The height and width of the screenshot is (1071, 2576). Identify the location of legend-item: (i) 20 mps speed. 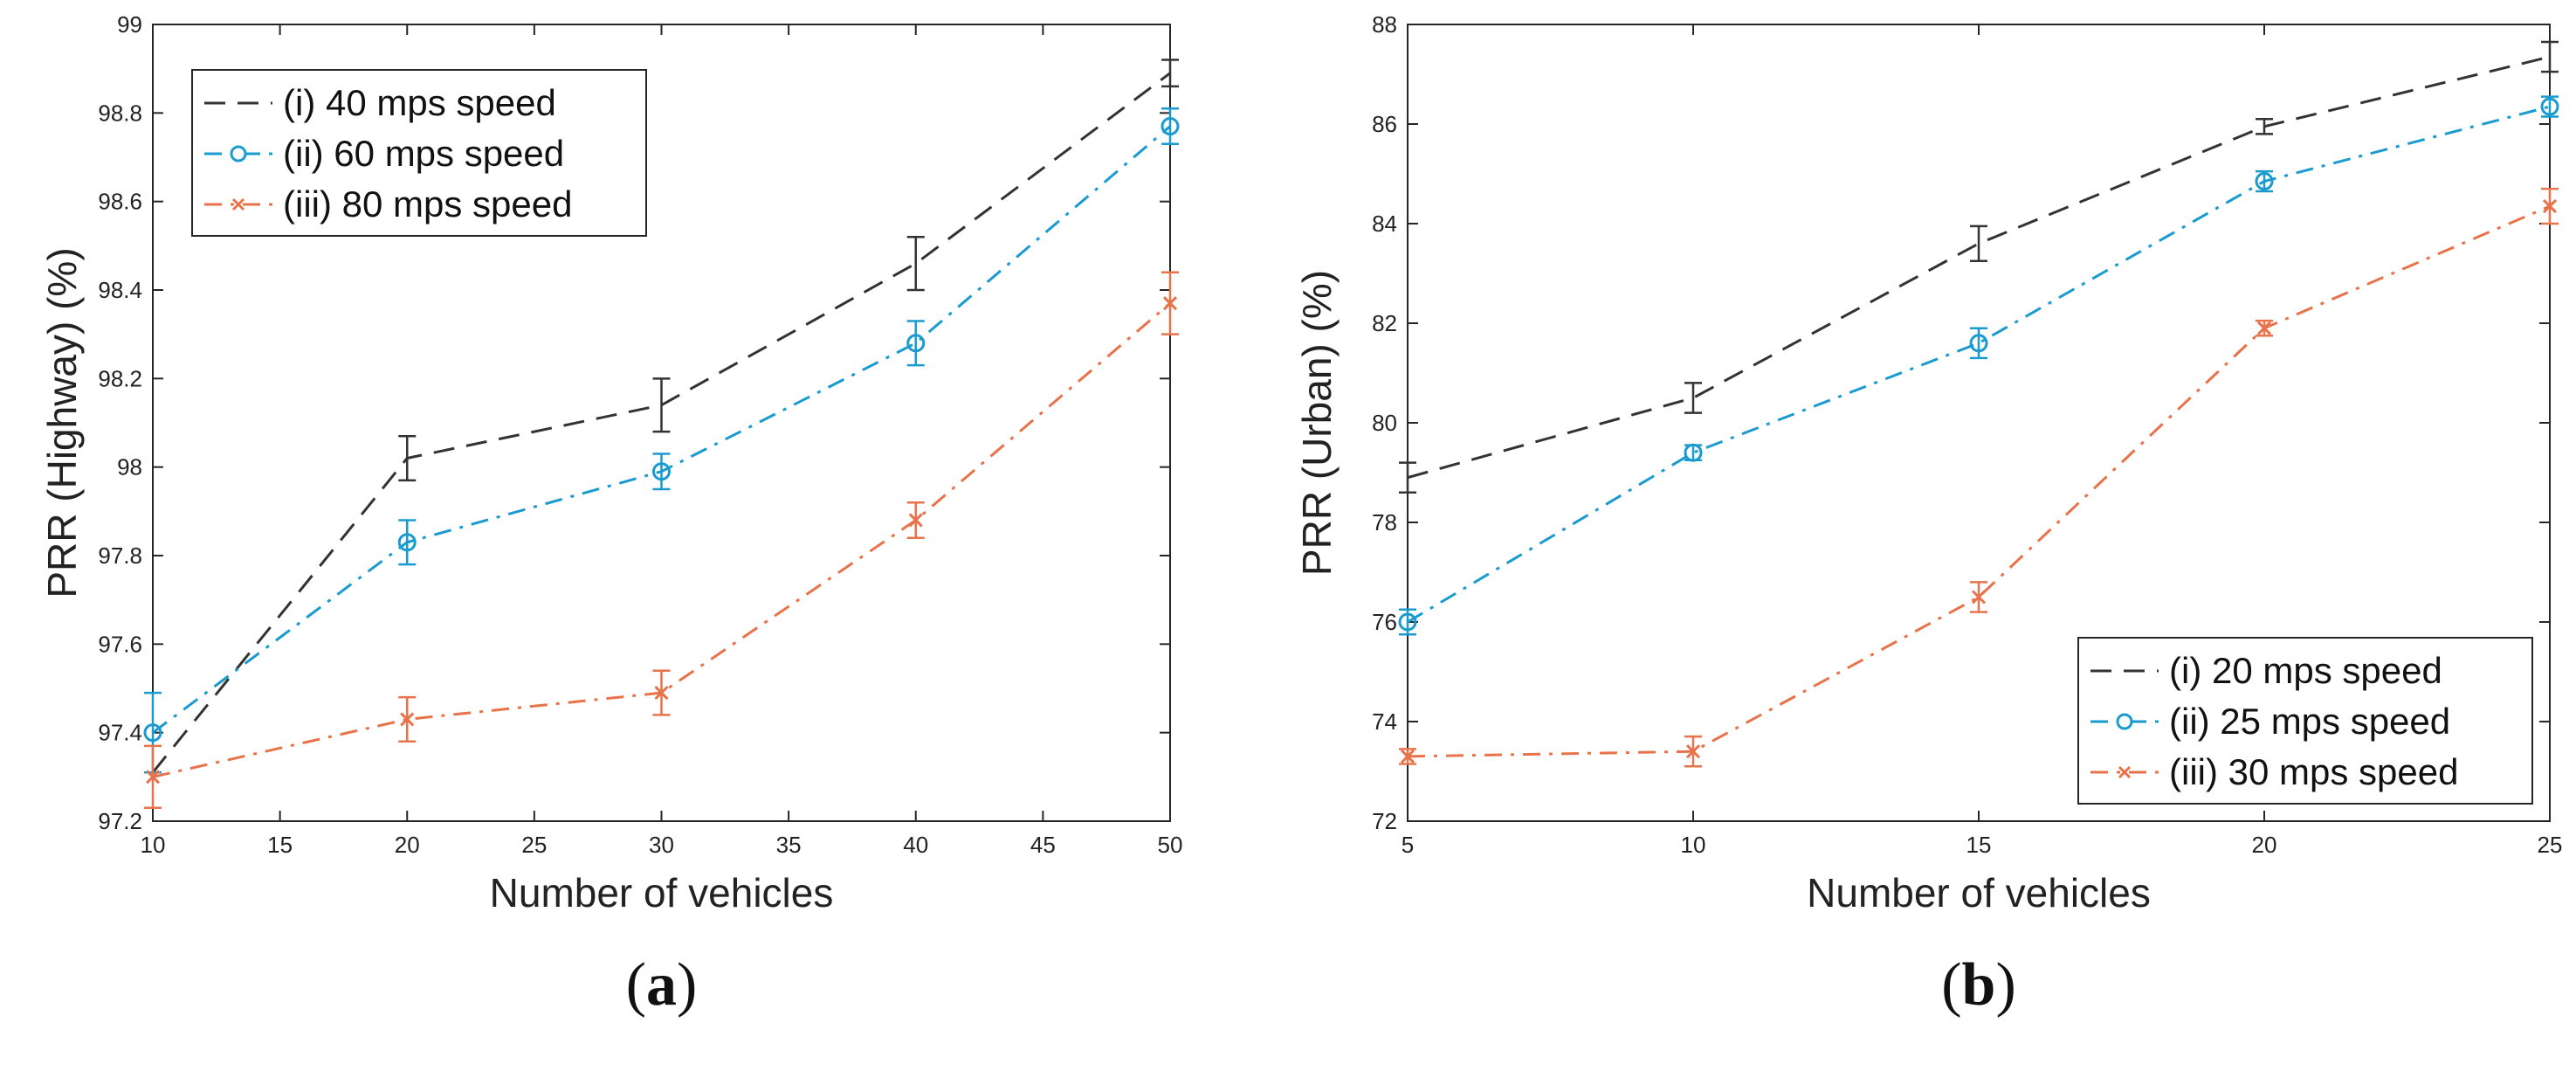
(2266, 670).